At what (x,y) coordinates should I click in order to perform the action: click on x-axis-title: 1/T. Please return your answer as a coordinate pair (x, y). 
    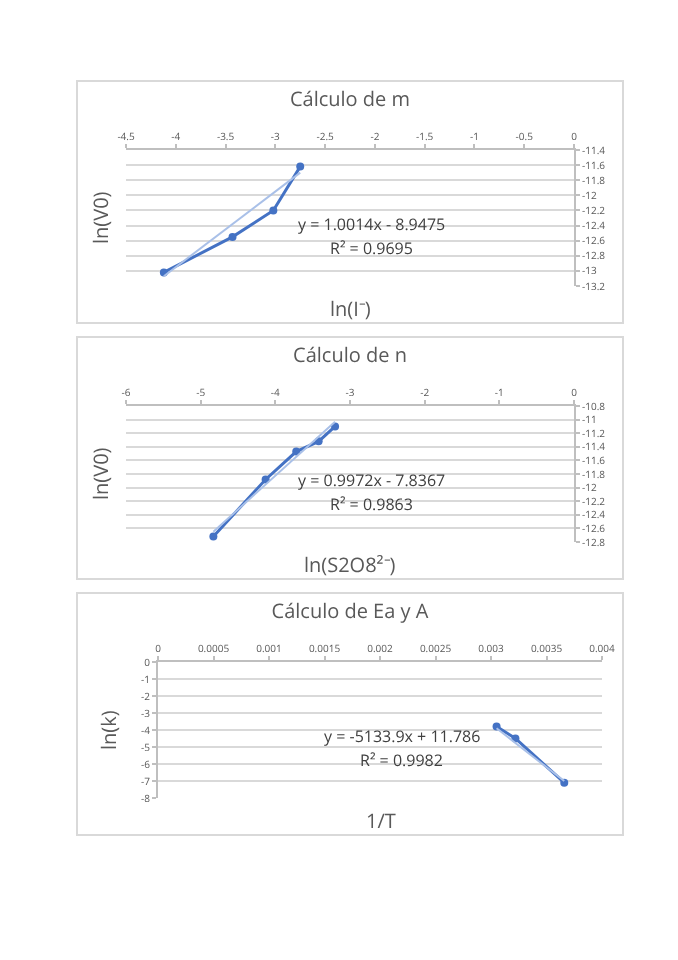
    Looking at the image, I should click on (381, 820).